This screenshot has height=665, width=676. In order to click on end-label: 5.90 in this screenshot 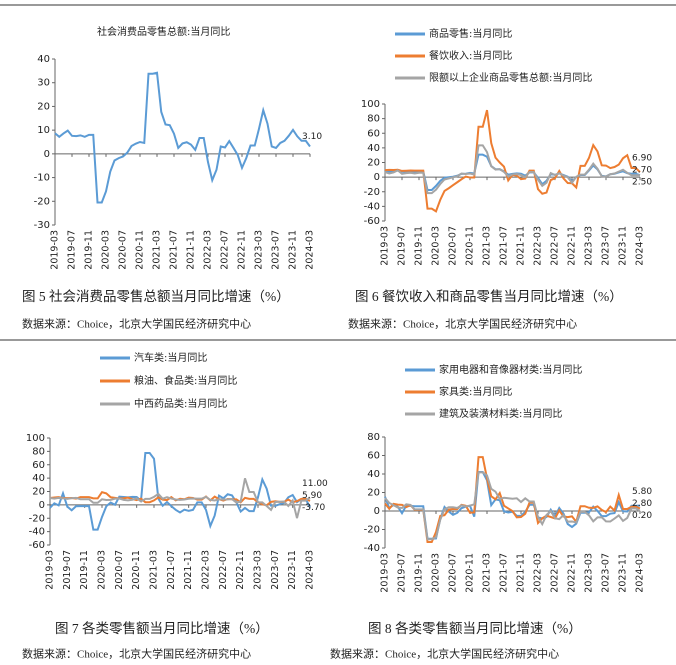, I will do `click(312, 496)`.